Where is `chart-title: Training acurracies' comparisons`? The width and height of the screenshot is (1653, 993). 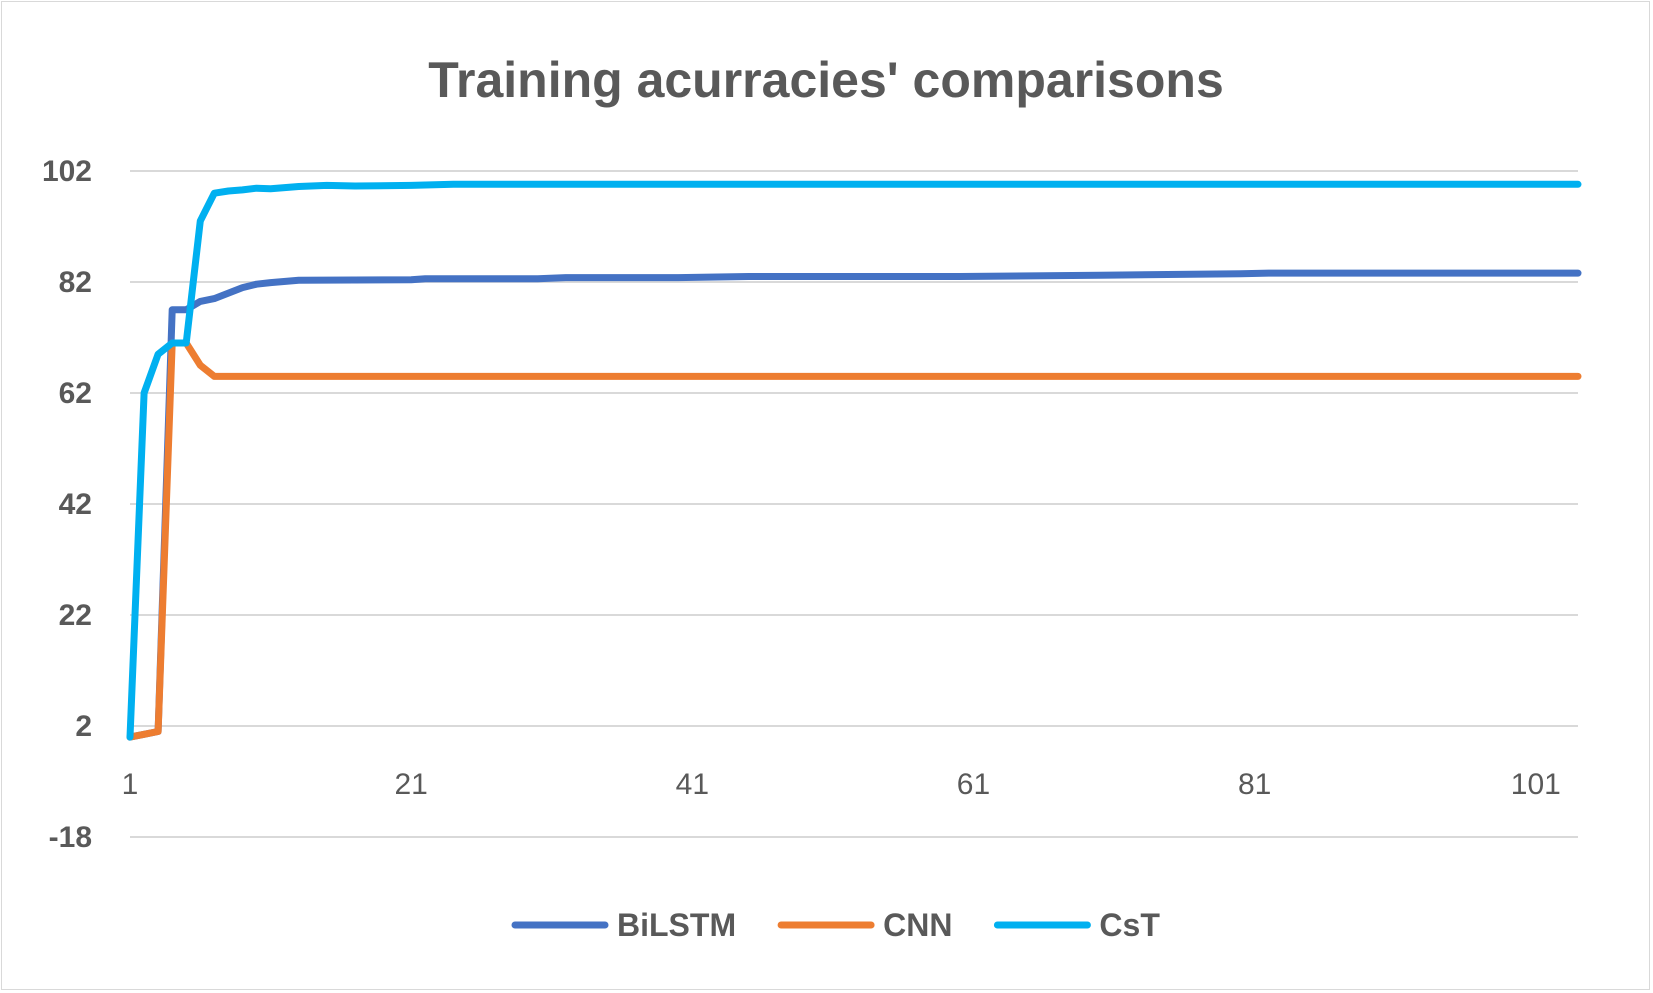 chart-title: Training acurracies' comparisons is located at coordinates (826, 80).